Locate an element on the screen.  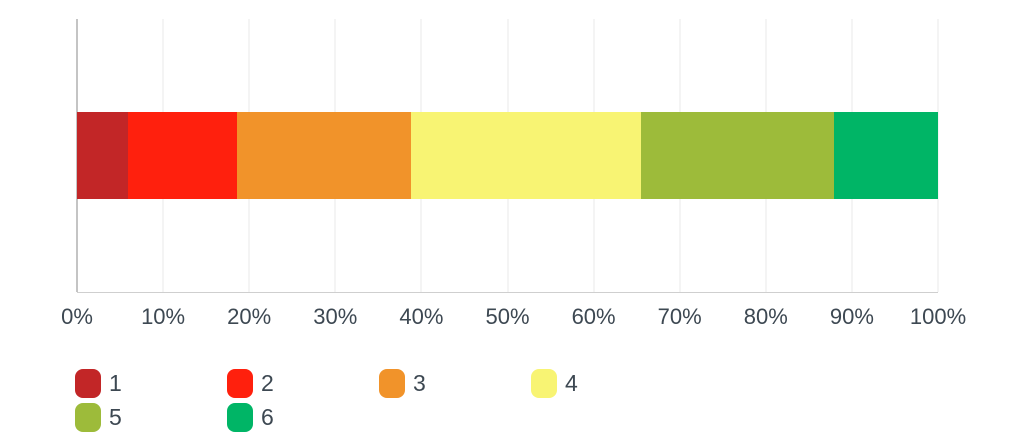
legend-item-2: 2 is located at coordinates (303, 383).